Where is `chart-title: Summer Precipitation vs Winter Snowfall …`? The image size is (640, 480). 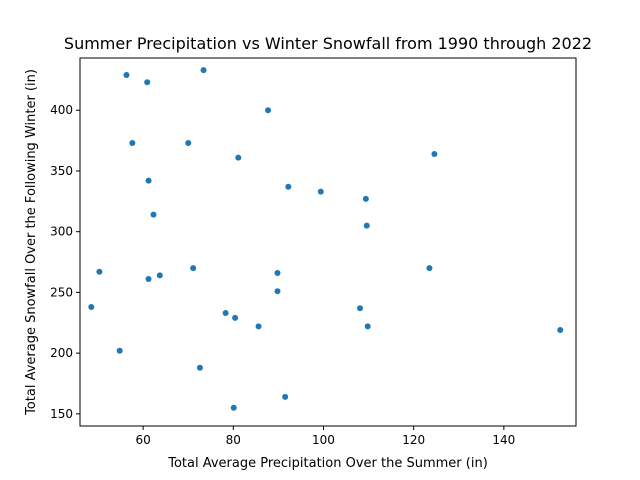
chart-title: Summer Precipitation vs Winter Snowfall … is located at coordinates (328, 43).